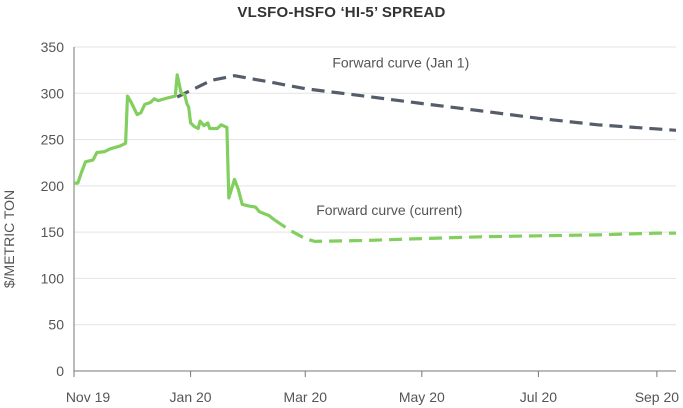 The width and height of the screenshot is (683, 408). Describe the element at coordinates (53, 140) in the screenshot. I see `y-tick-label: 250` at that location.